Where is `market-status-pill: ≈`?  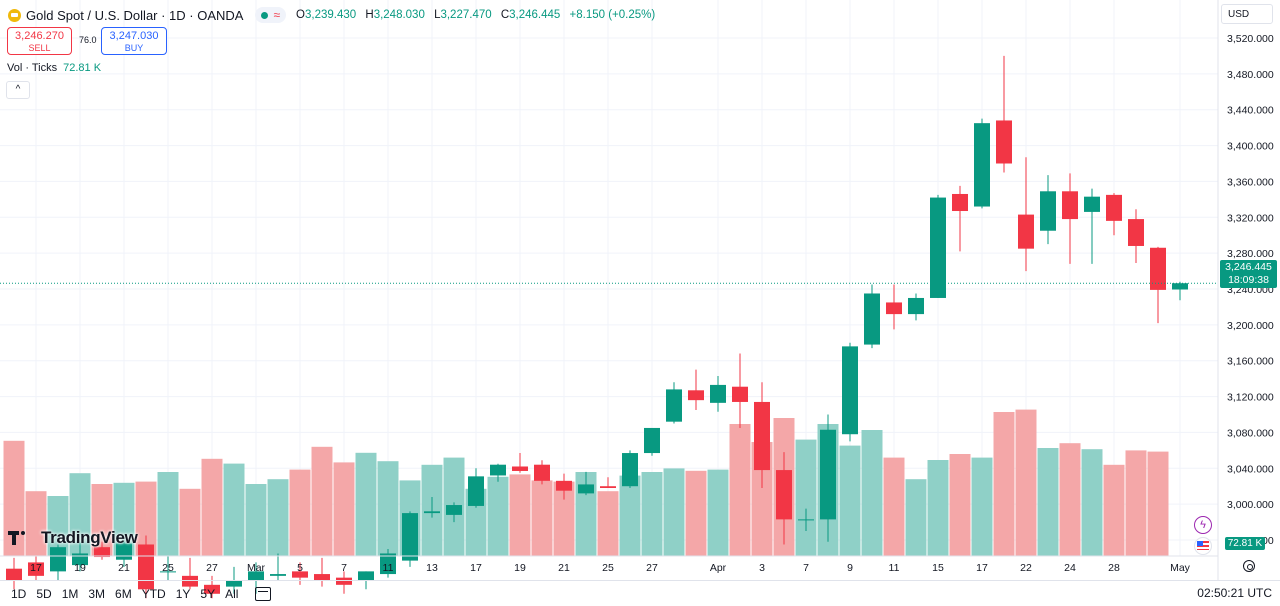 market-status-pill: ≈ is located at coordinates (271, 15).